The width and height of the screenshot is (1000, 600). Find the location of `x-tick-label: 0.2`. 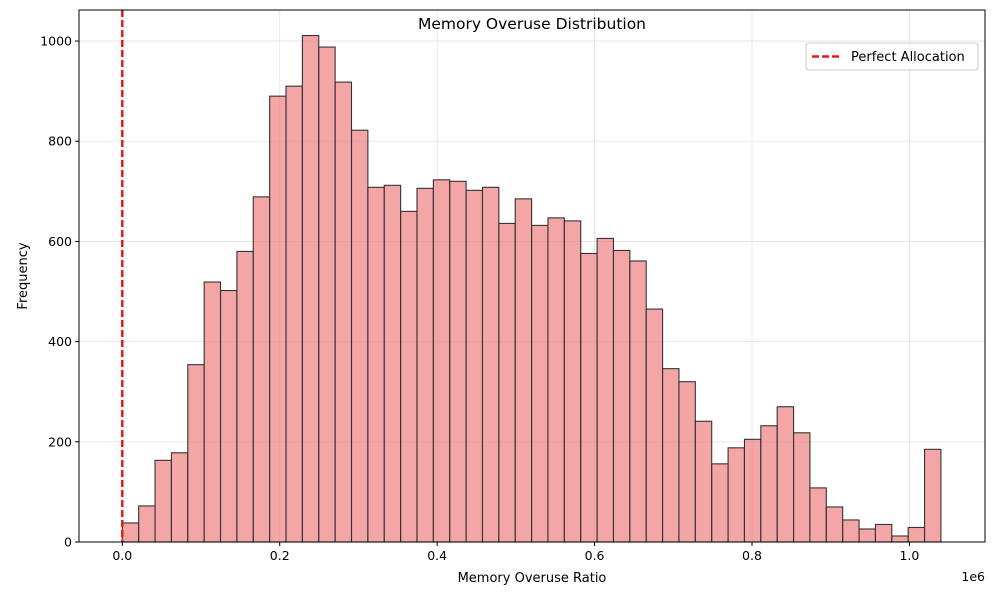

x-tick-label: 0.2 is located at coordinates (280, 555).